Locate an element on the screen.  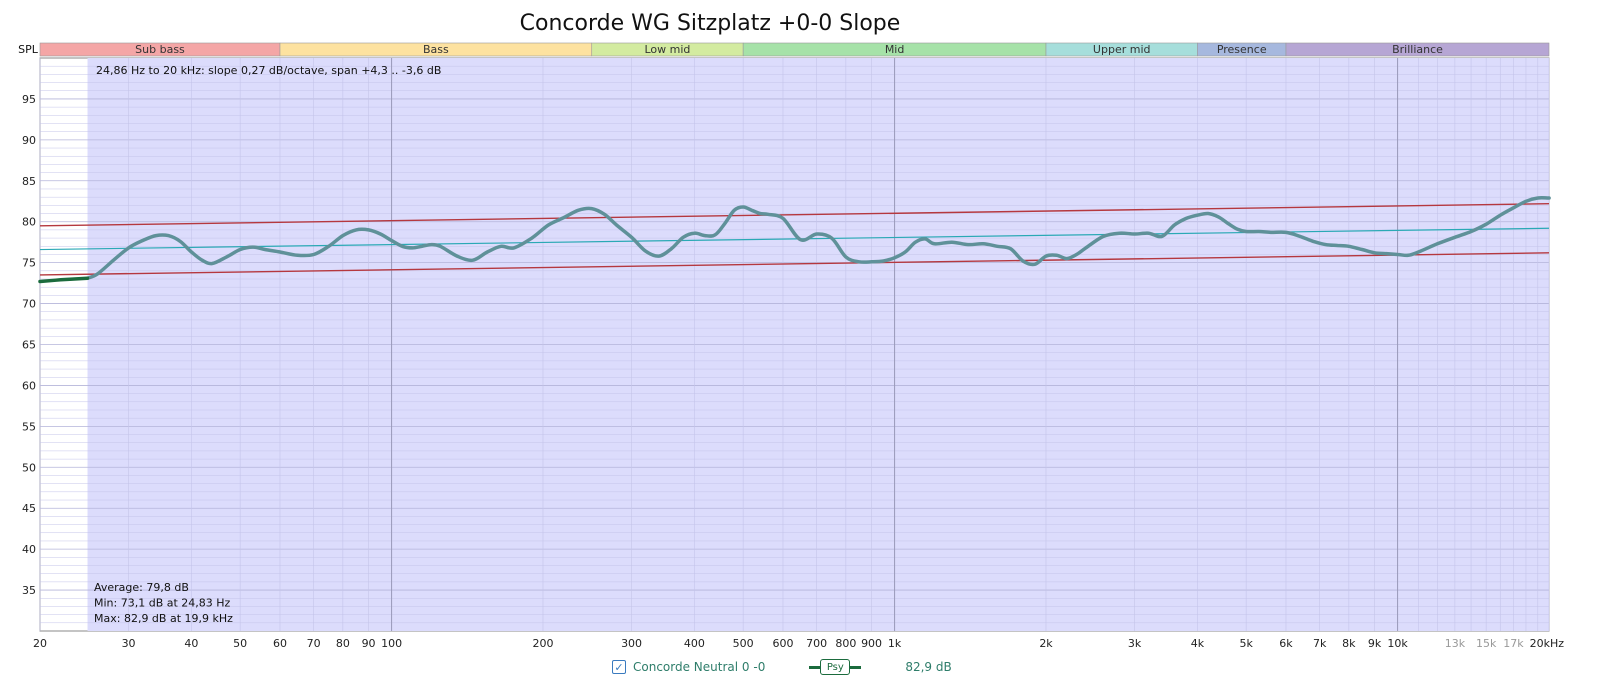
x-tick-label: 70 is located at coordinates (314, 643).